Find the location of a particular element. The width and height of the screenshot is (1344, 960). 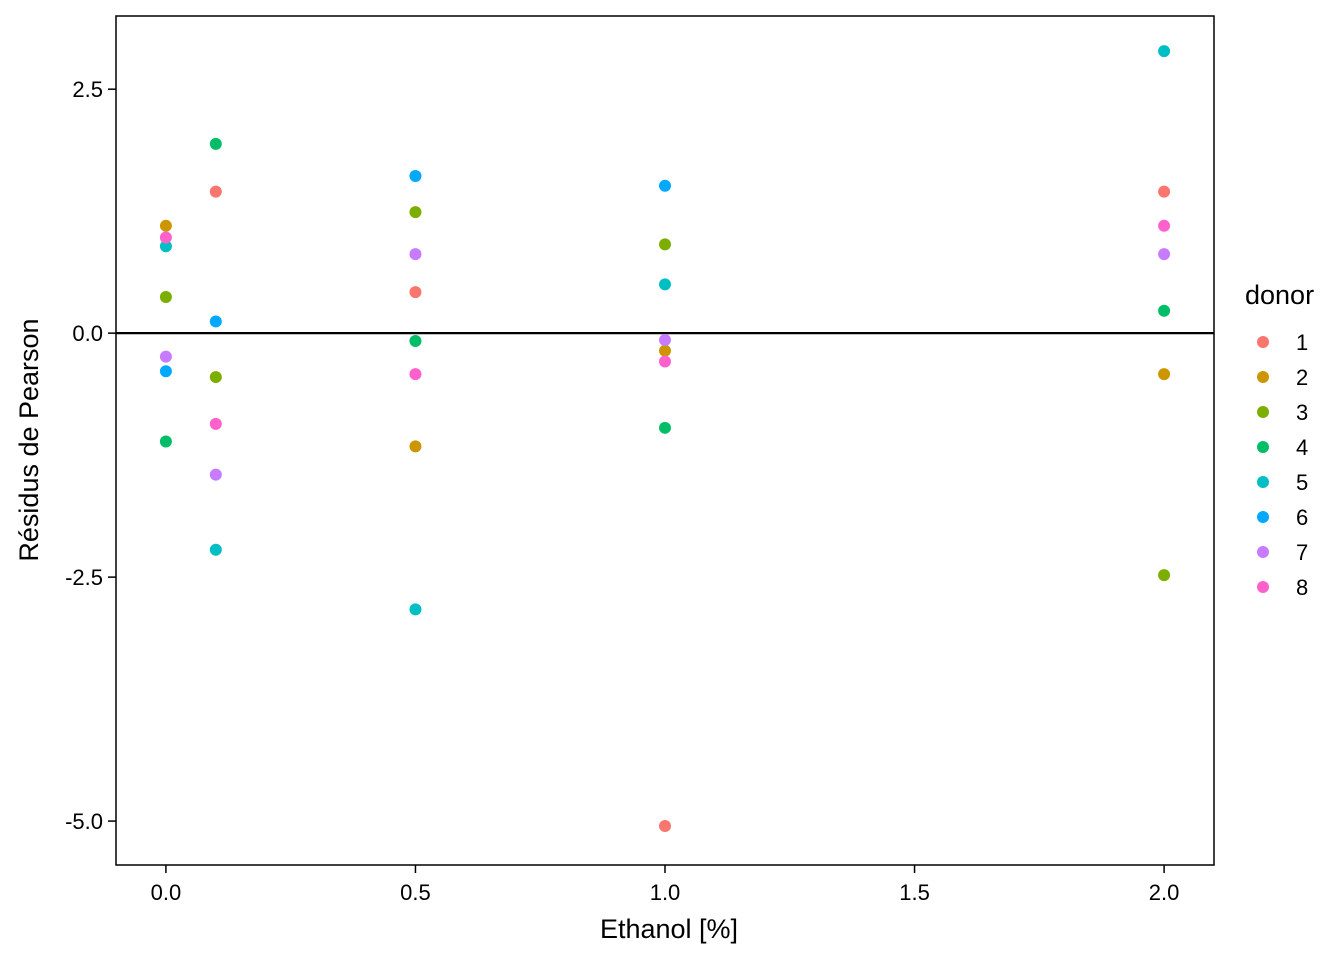

y-tick-label: -2.5 is located at coordinates (84, 577).